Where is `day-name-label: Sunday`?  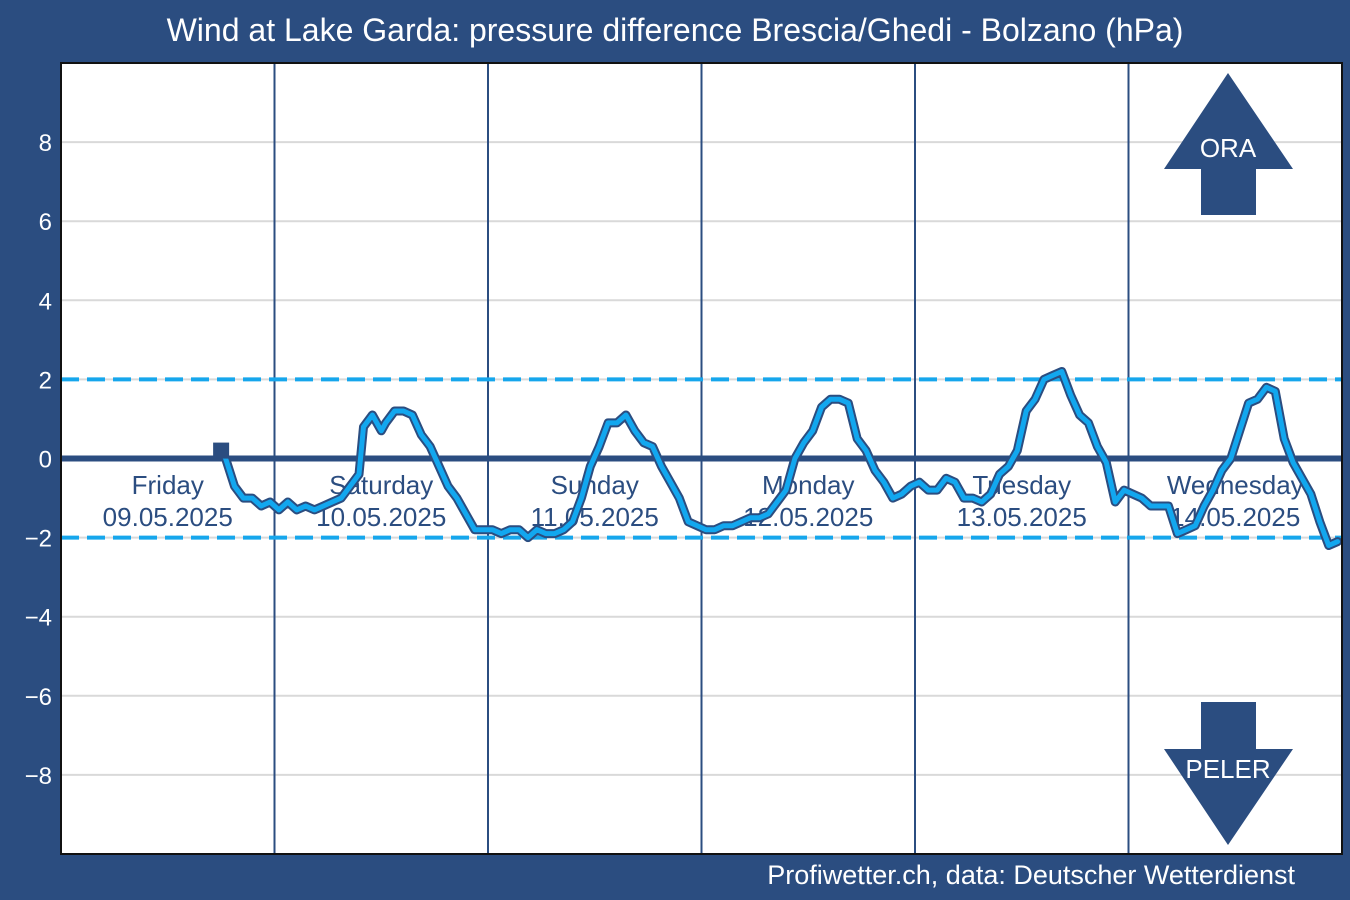
day-name-label: Sunday is located at coordinates (595, 485).